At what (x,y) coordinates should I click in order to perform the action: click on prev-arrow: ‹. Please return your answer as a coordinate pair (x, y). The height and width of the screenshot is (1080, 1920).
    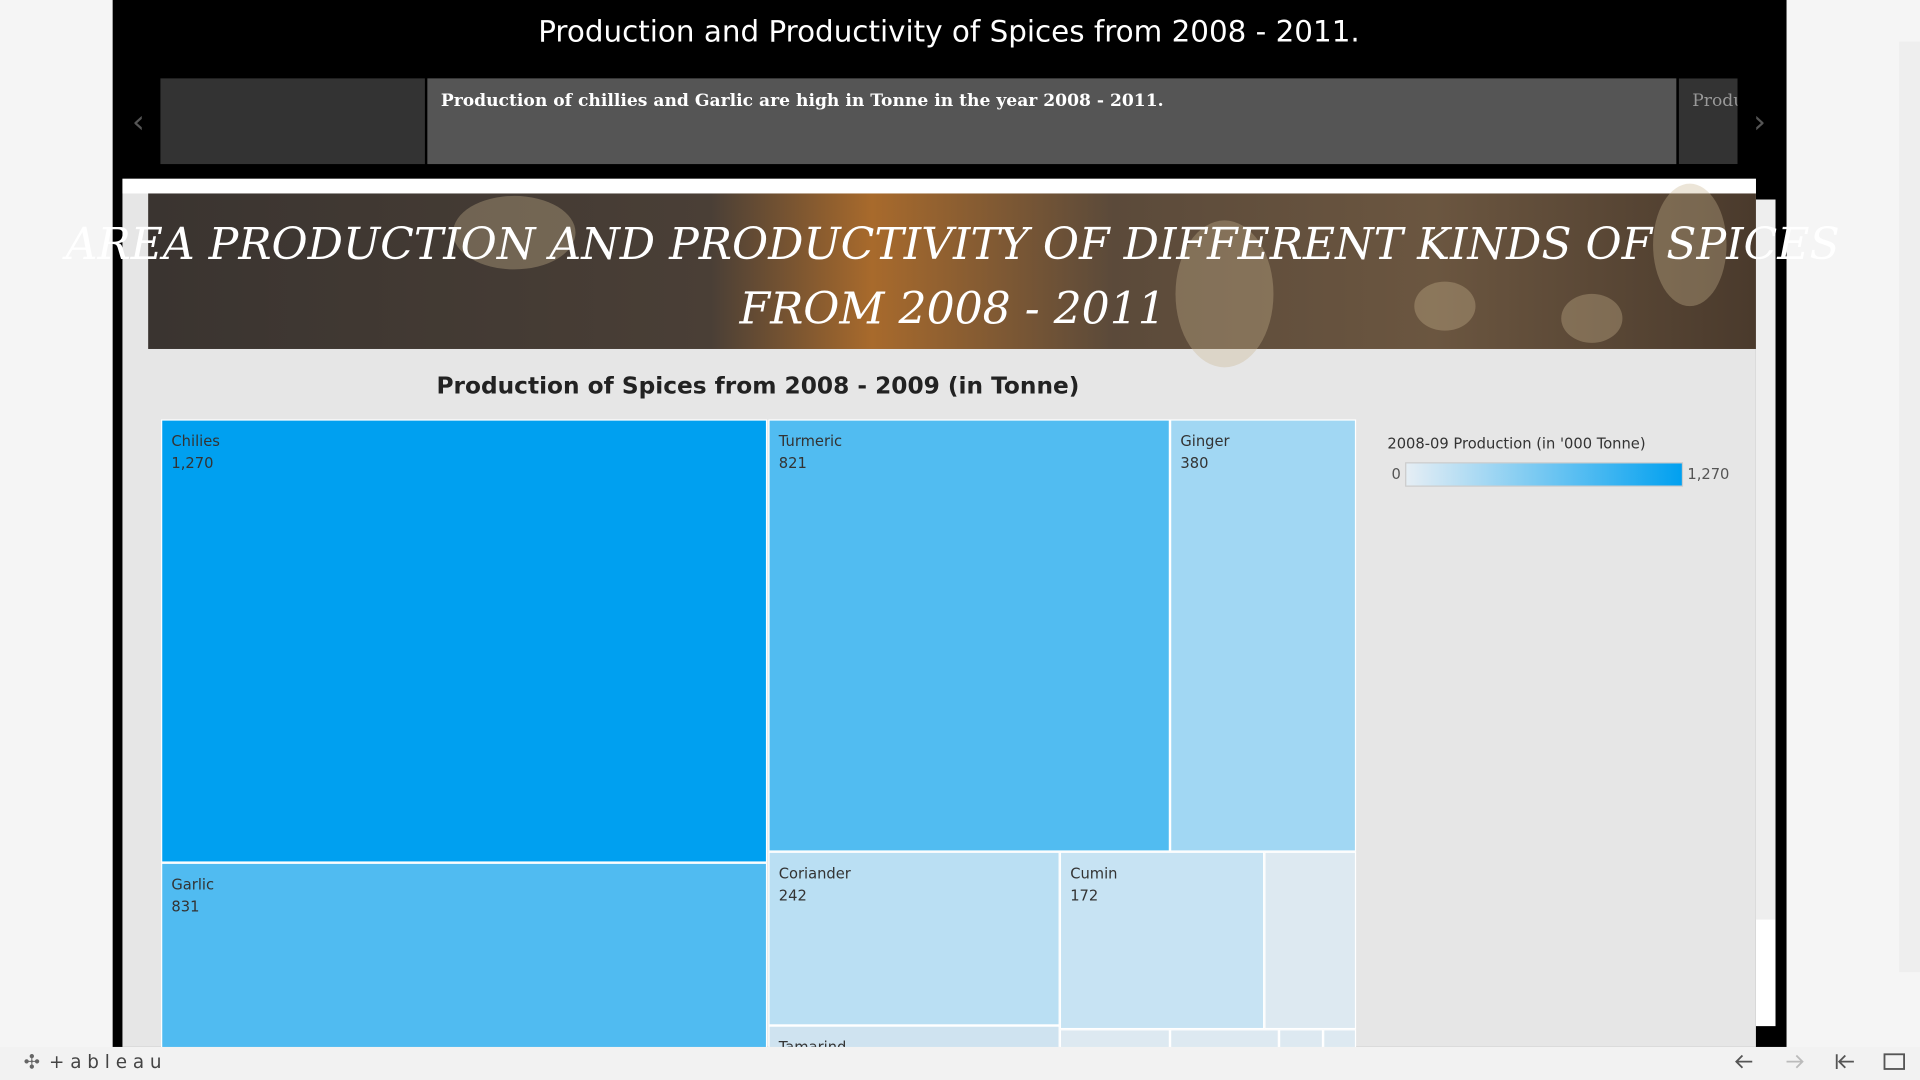
    Looking at the image, I should click on (138, 122).